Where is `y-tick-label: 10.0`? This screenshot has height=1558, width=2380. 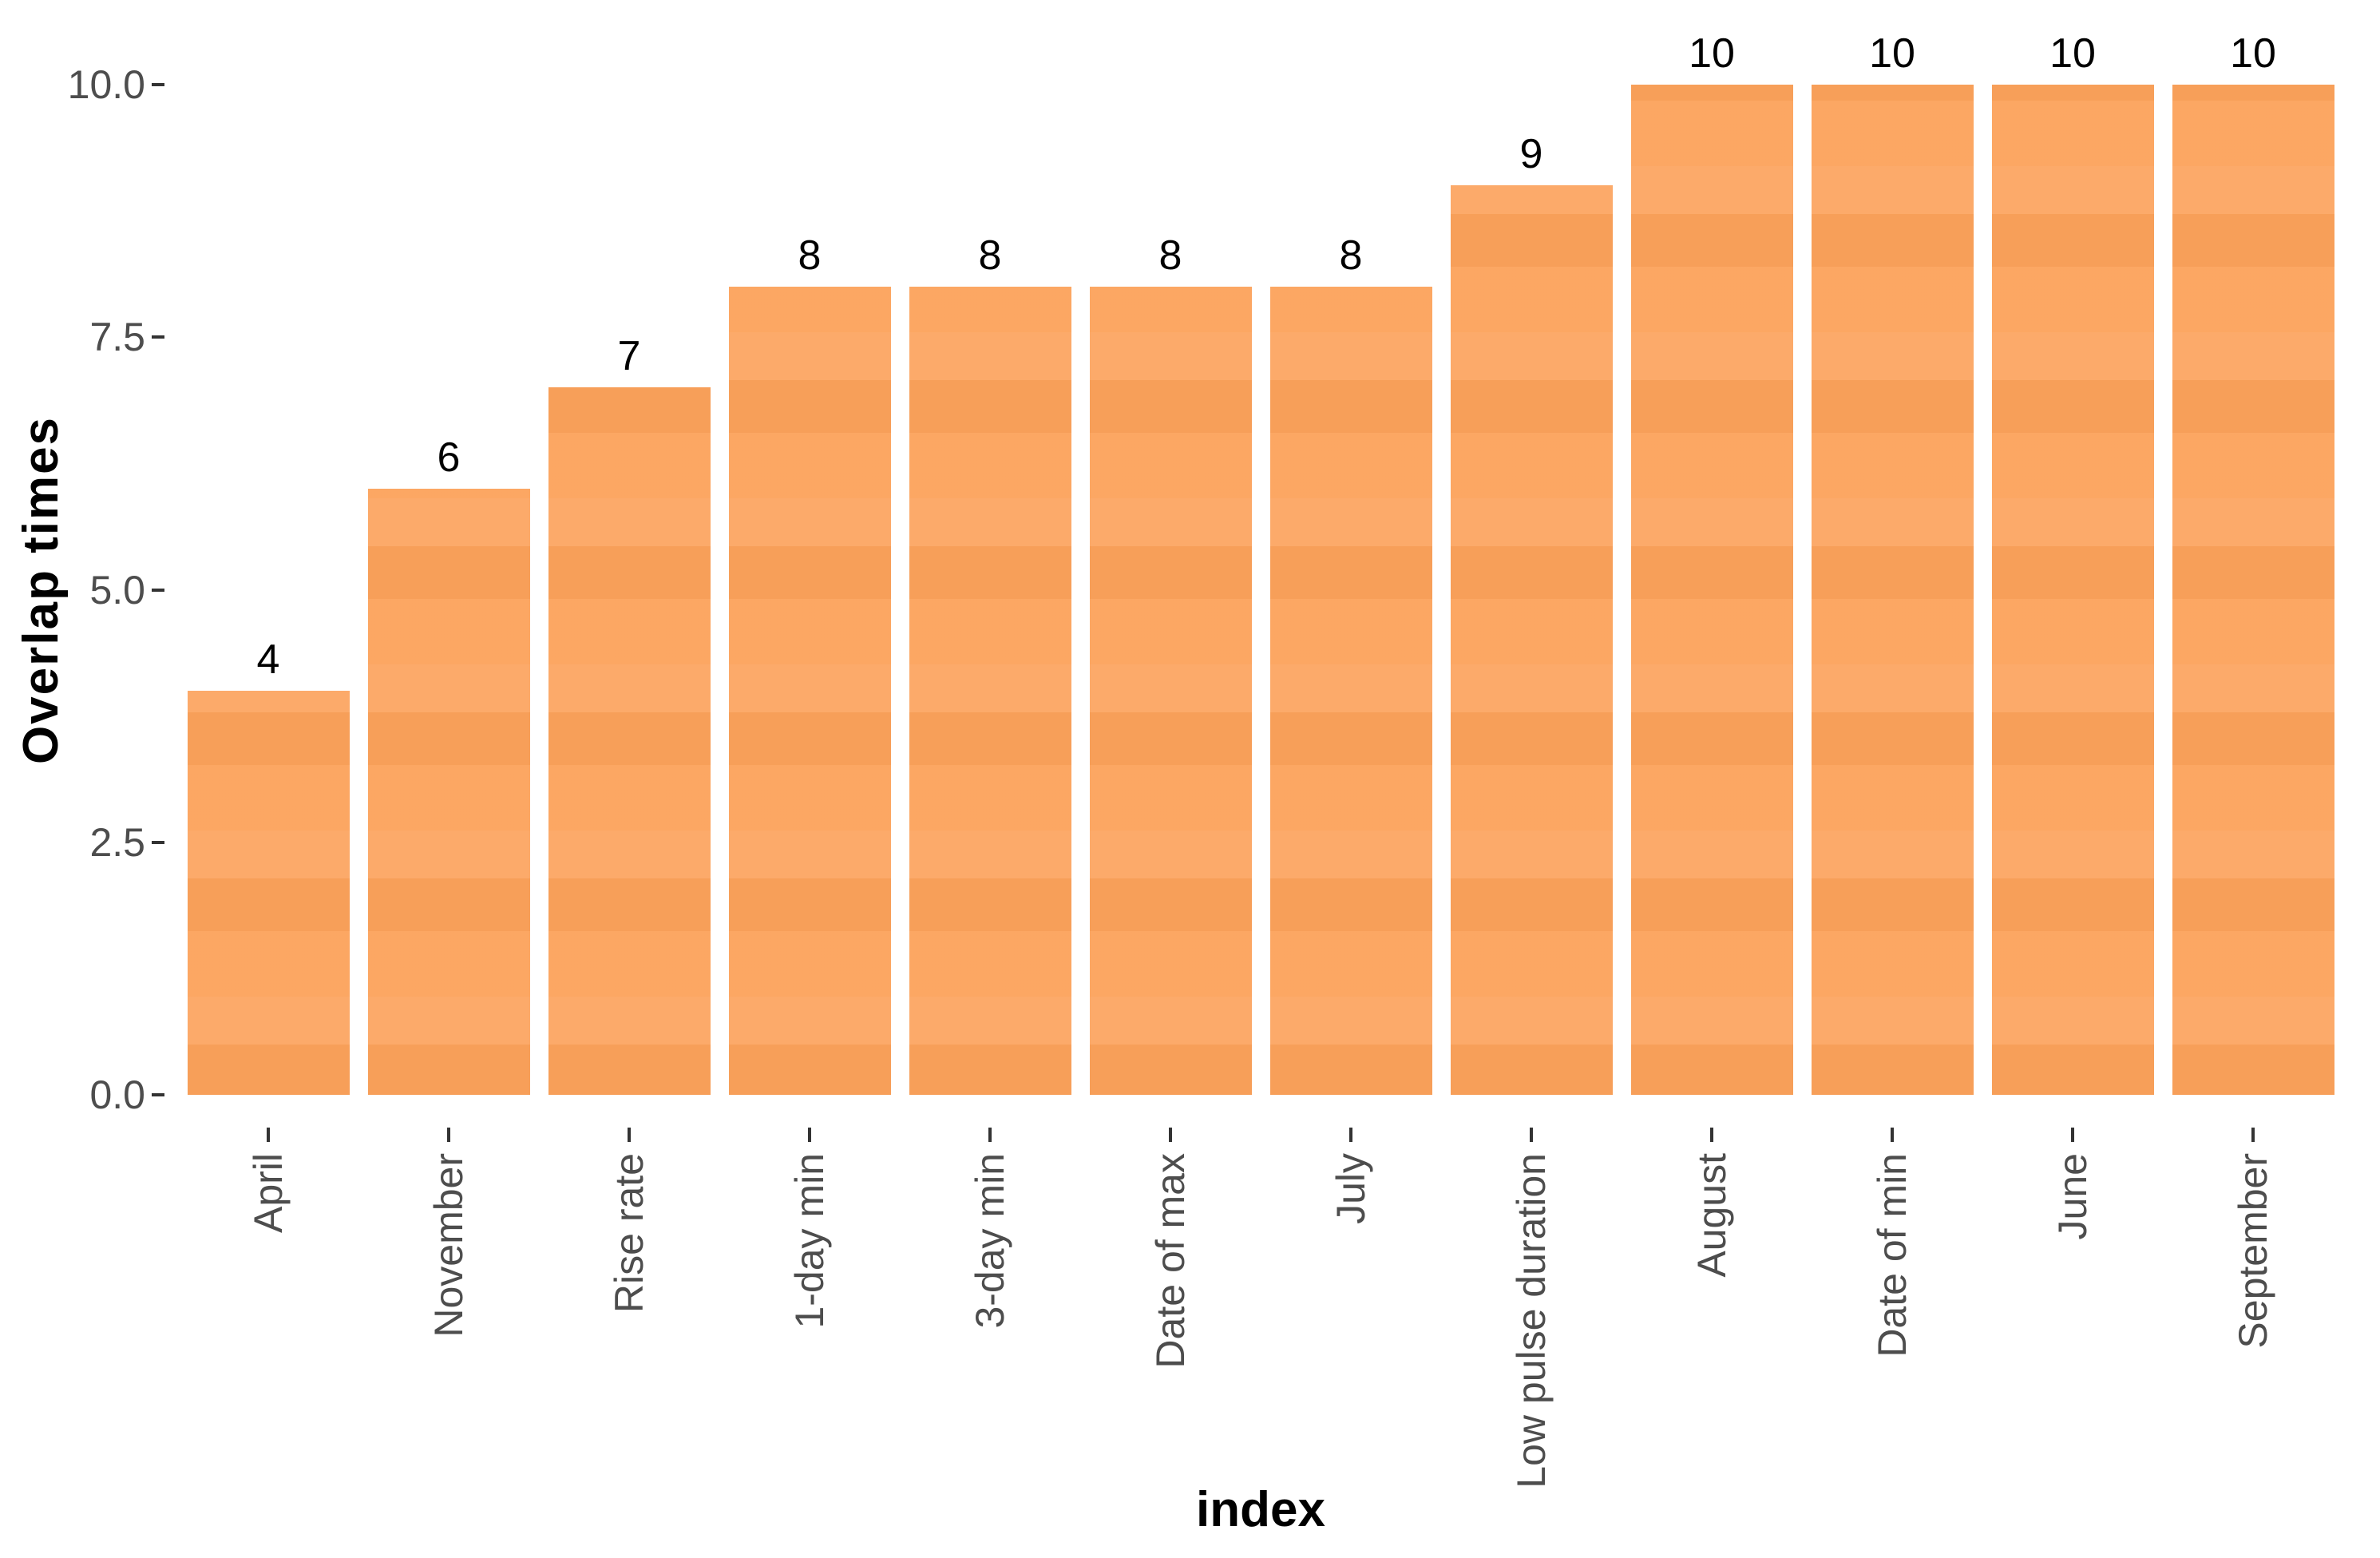 y-tick-label: 10.0 is located at coordinates (106, 84).